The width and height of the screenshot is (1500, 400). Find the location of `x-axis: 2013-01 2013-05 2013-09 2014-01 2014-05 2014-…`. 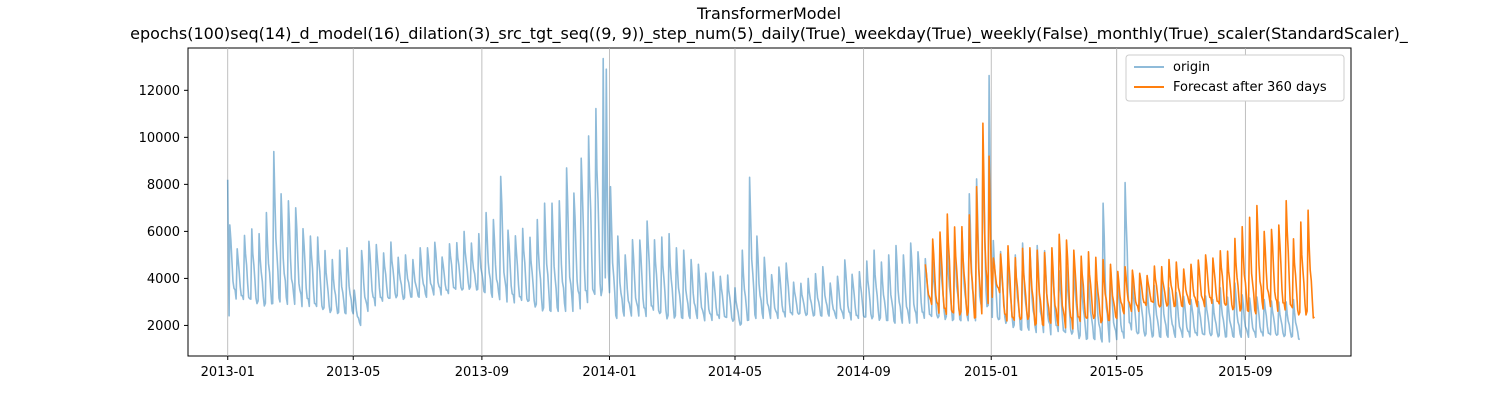

x-axis: 2013-01 2013-05 2013-09 2014-01 2014-05 2014-… is located at coordinates (737, 368).